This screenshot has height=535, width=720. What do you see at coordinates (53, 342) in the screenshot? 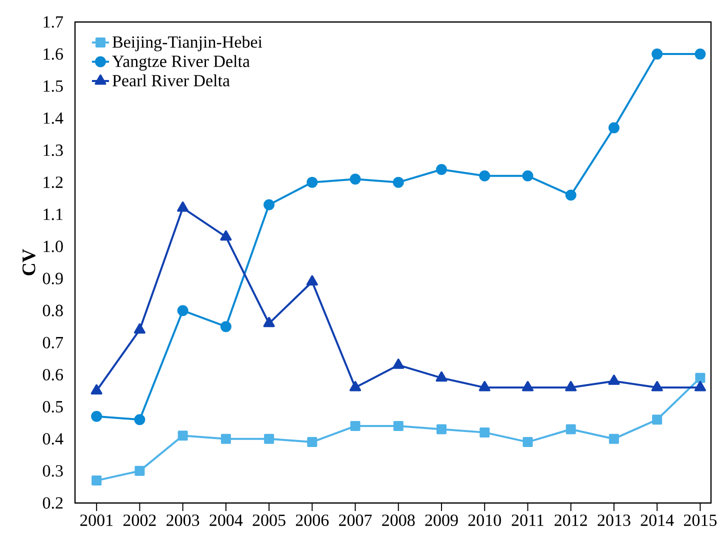
I see `y-tick-label: 0.7` at bounding box center [53, 342].